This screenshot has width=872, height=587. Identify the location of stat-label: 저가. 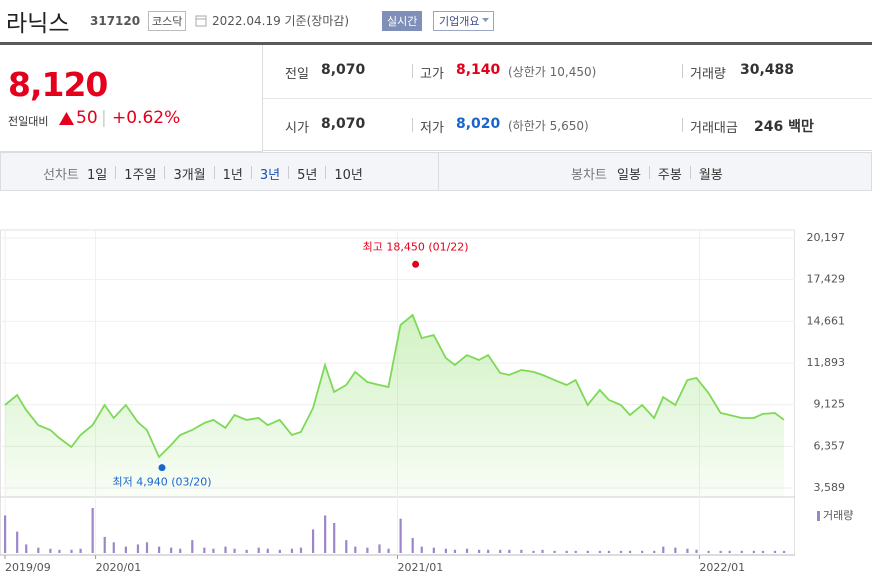
(432, 128).